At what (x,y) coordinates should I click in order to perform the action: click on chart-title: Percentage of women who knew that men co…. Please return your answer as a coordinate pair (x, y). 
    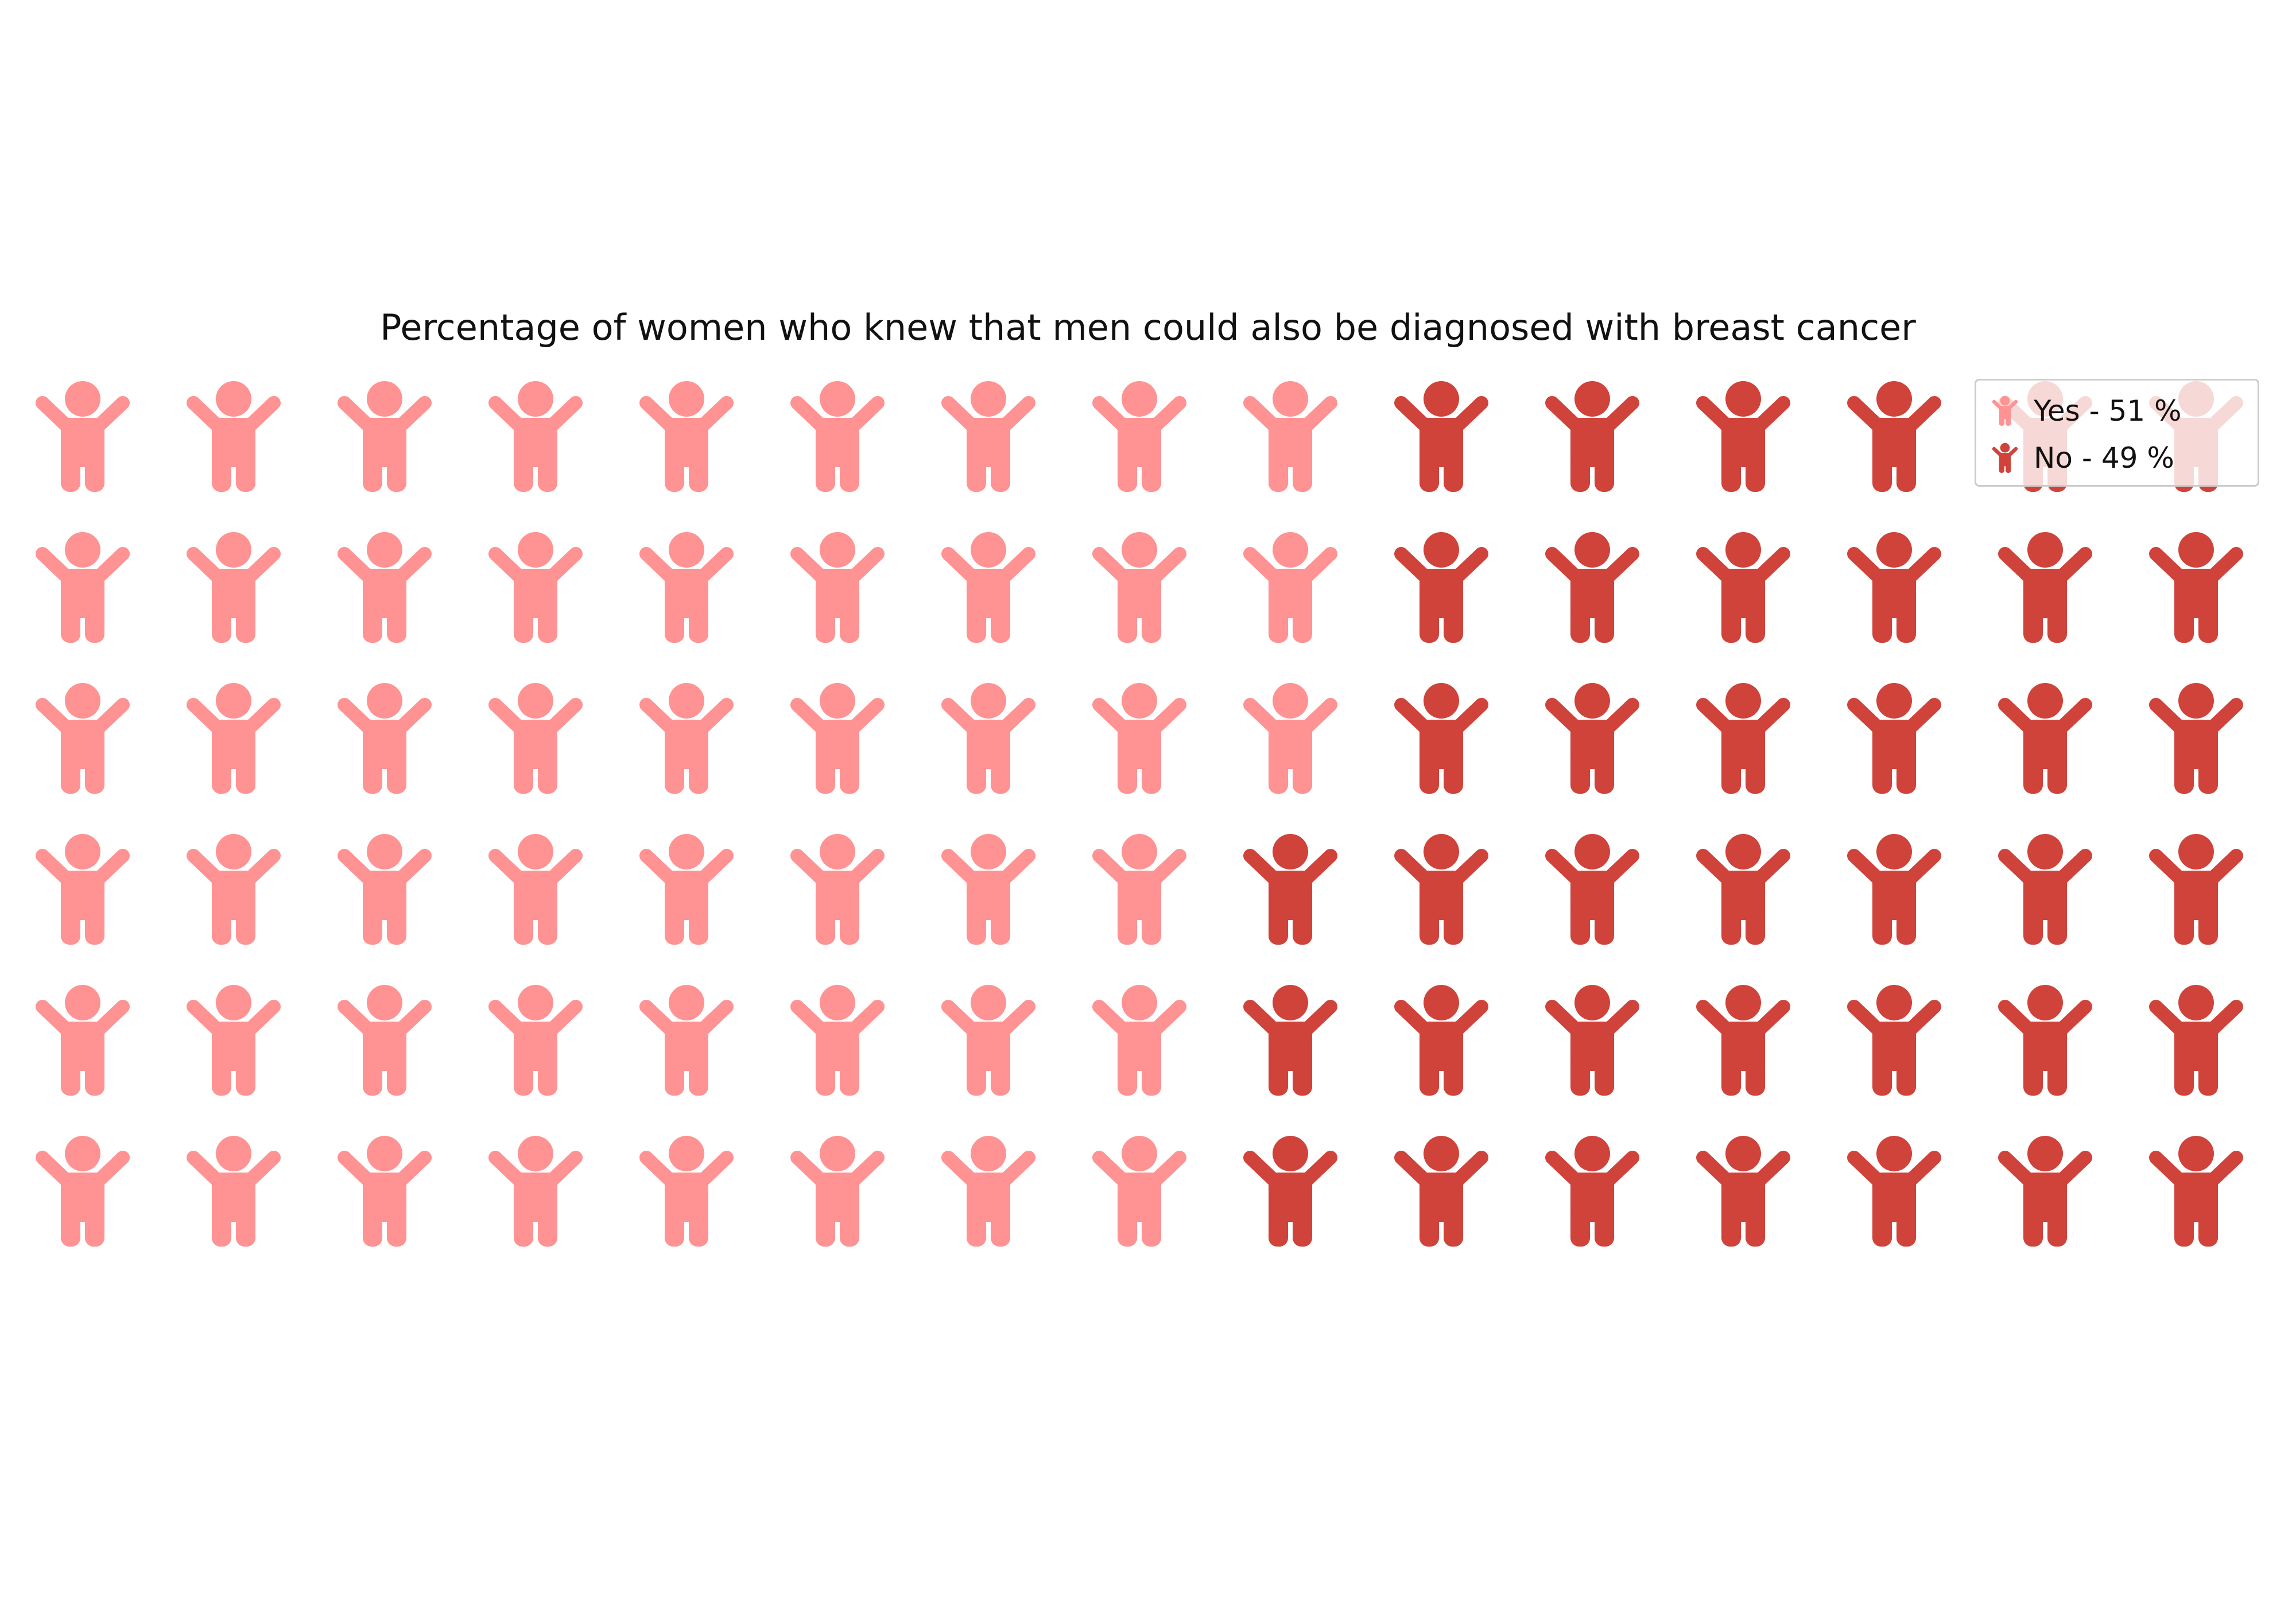
    Looking at the image, I should click on (1148, 327).